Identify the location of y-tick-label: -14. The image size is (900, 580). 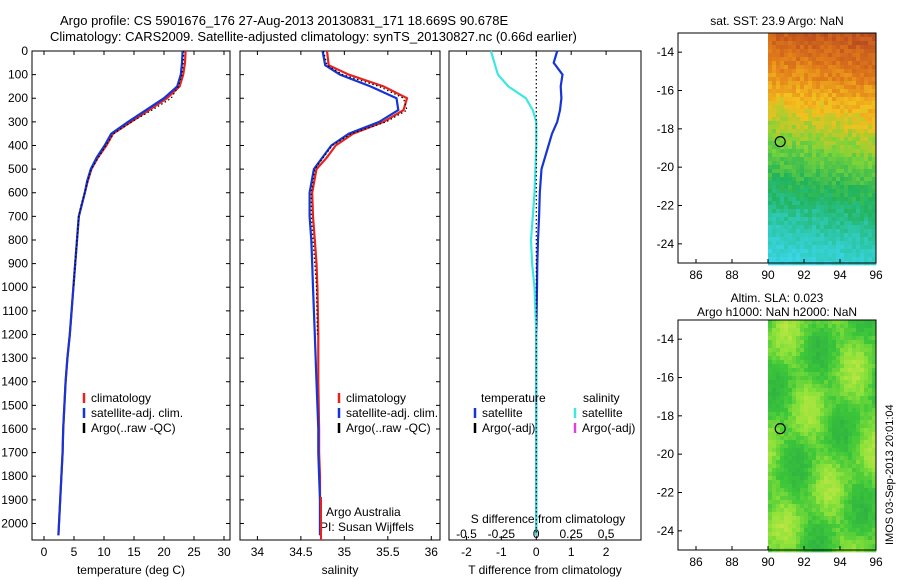
(666, 52).